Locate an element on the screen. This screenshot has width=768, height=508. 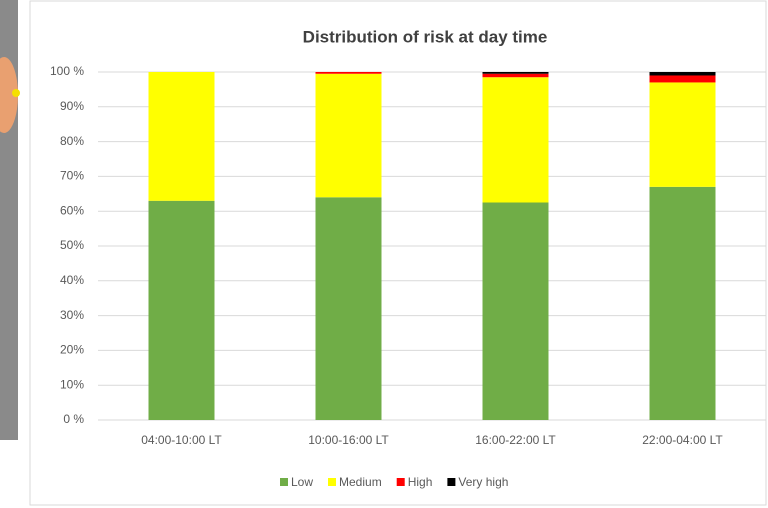
y-tick-label: 100 % is located at coordinates (67, 71).